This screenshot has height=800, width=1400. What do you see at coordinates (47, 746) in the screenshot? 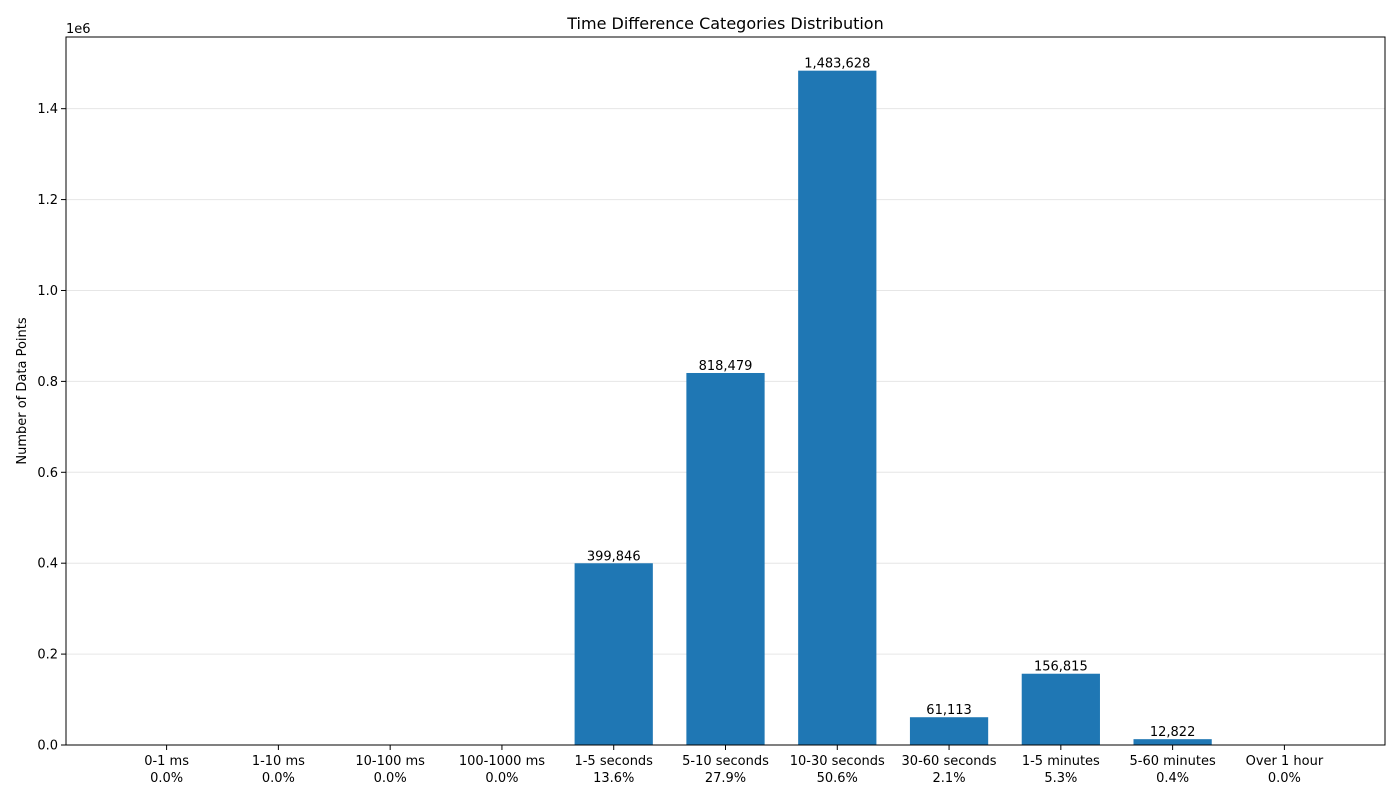
I see `y-tick-label: 0.0` at bounding box center [47, 746].